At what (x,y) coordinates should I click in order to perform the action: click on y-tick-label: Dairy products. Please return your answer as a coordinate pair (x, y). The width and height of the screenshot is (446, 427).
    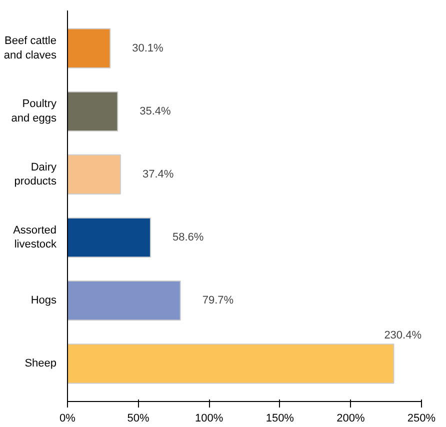
    Looking at the image, I should click on (35, 174).